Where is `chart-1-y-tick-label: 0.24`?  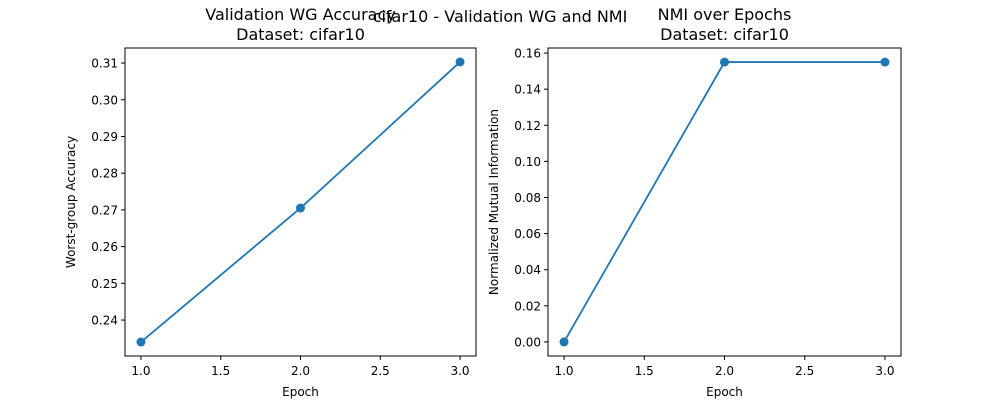 chart-1-y-tick-label: 0.24 is located at coordinates (104, 321).